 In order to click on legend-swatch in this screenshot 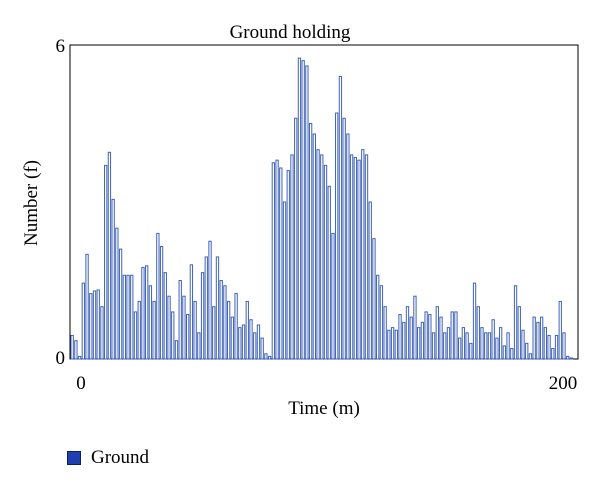, I will do `click(74, 458)`.